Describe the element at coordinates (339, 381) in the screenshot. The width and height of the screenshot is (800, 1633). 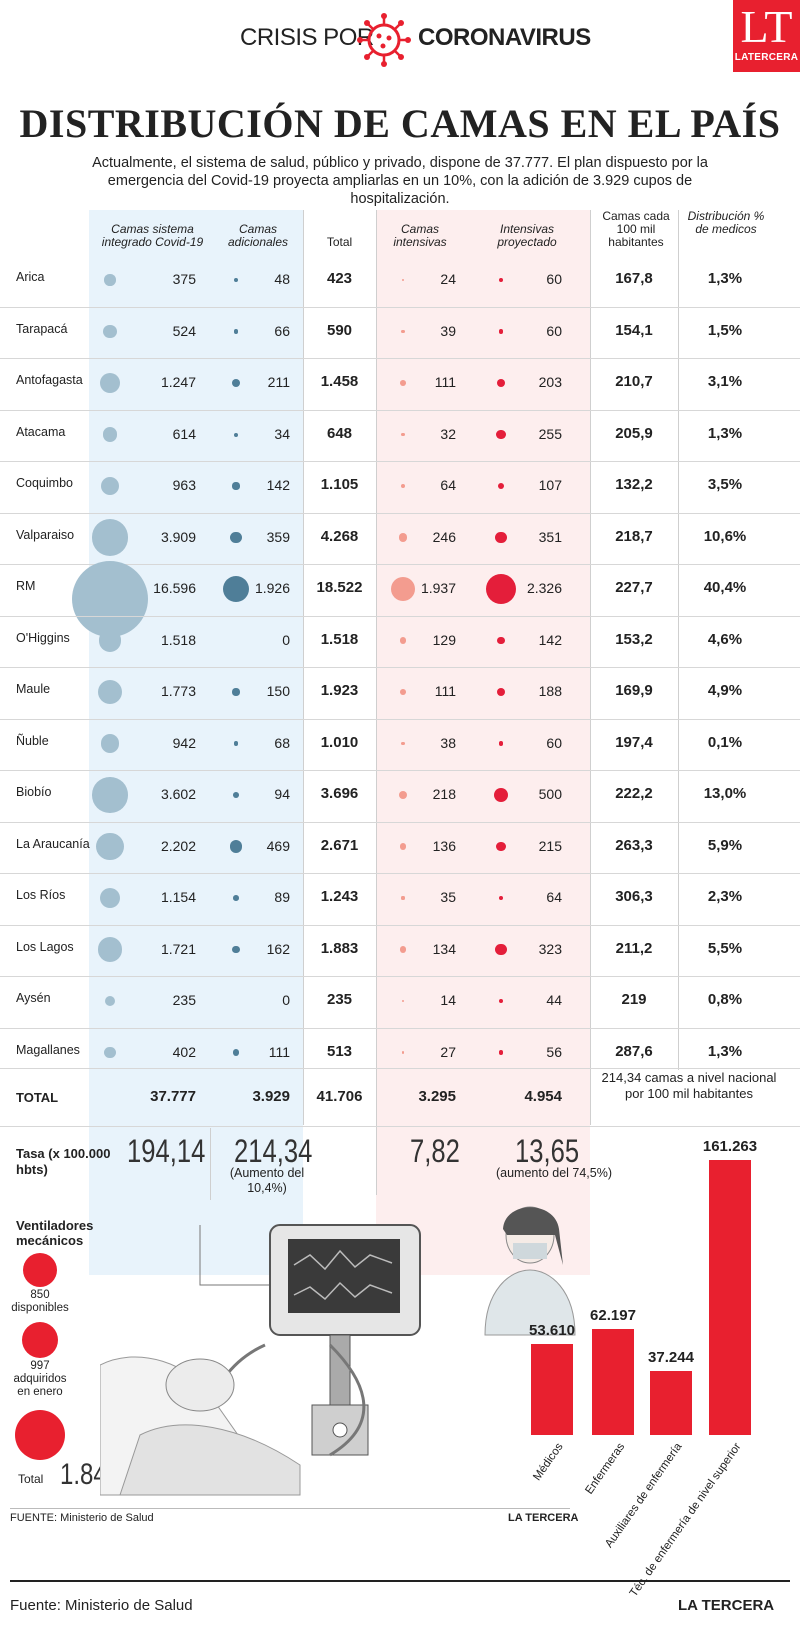
I see `total-value: 1.458` at that location.